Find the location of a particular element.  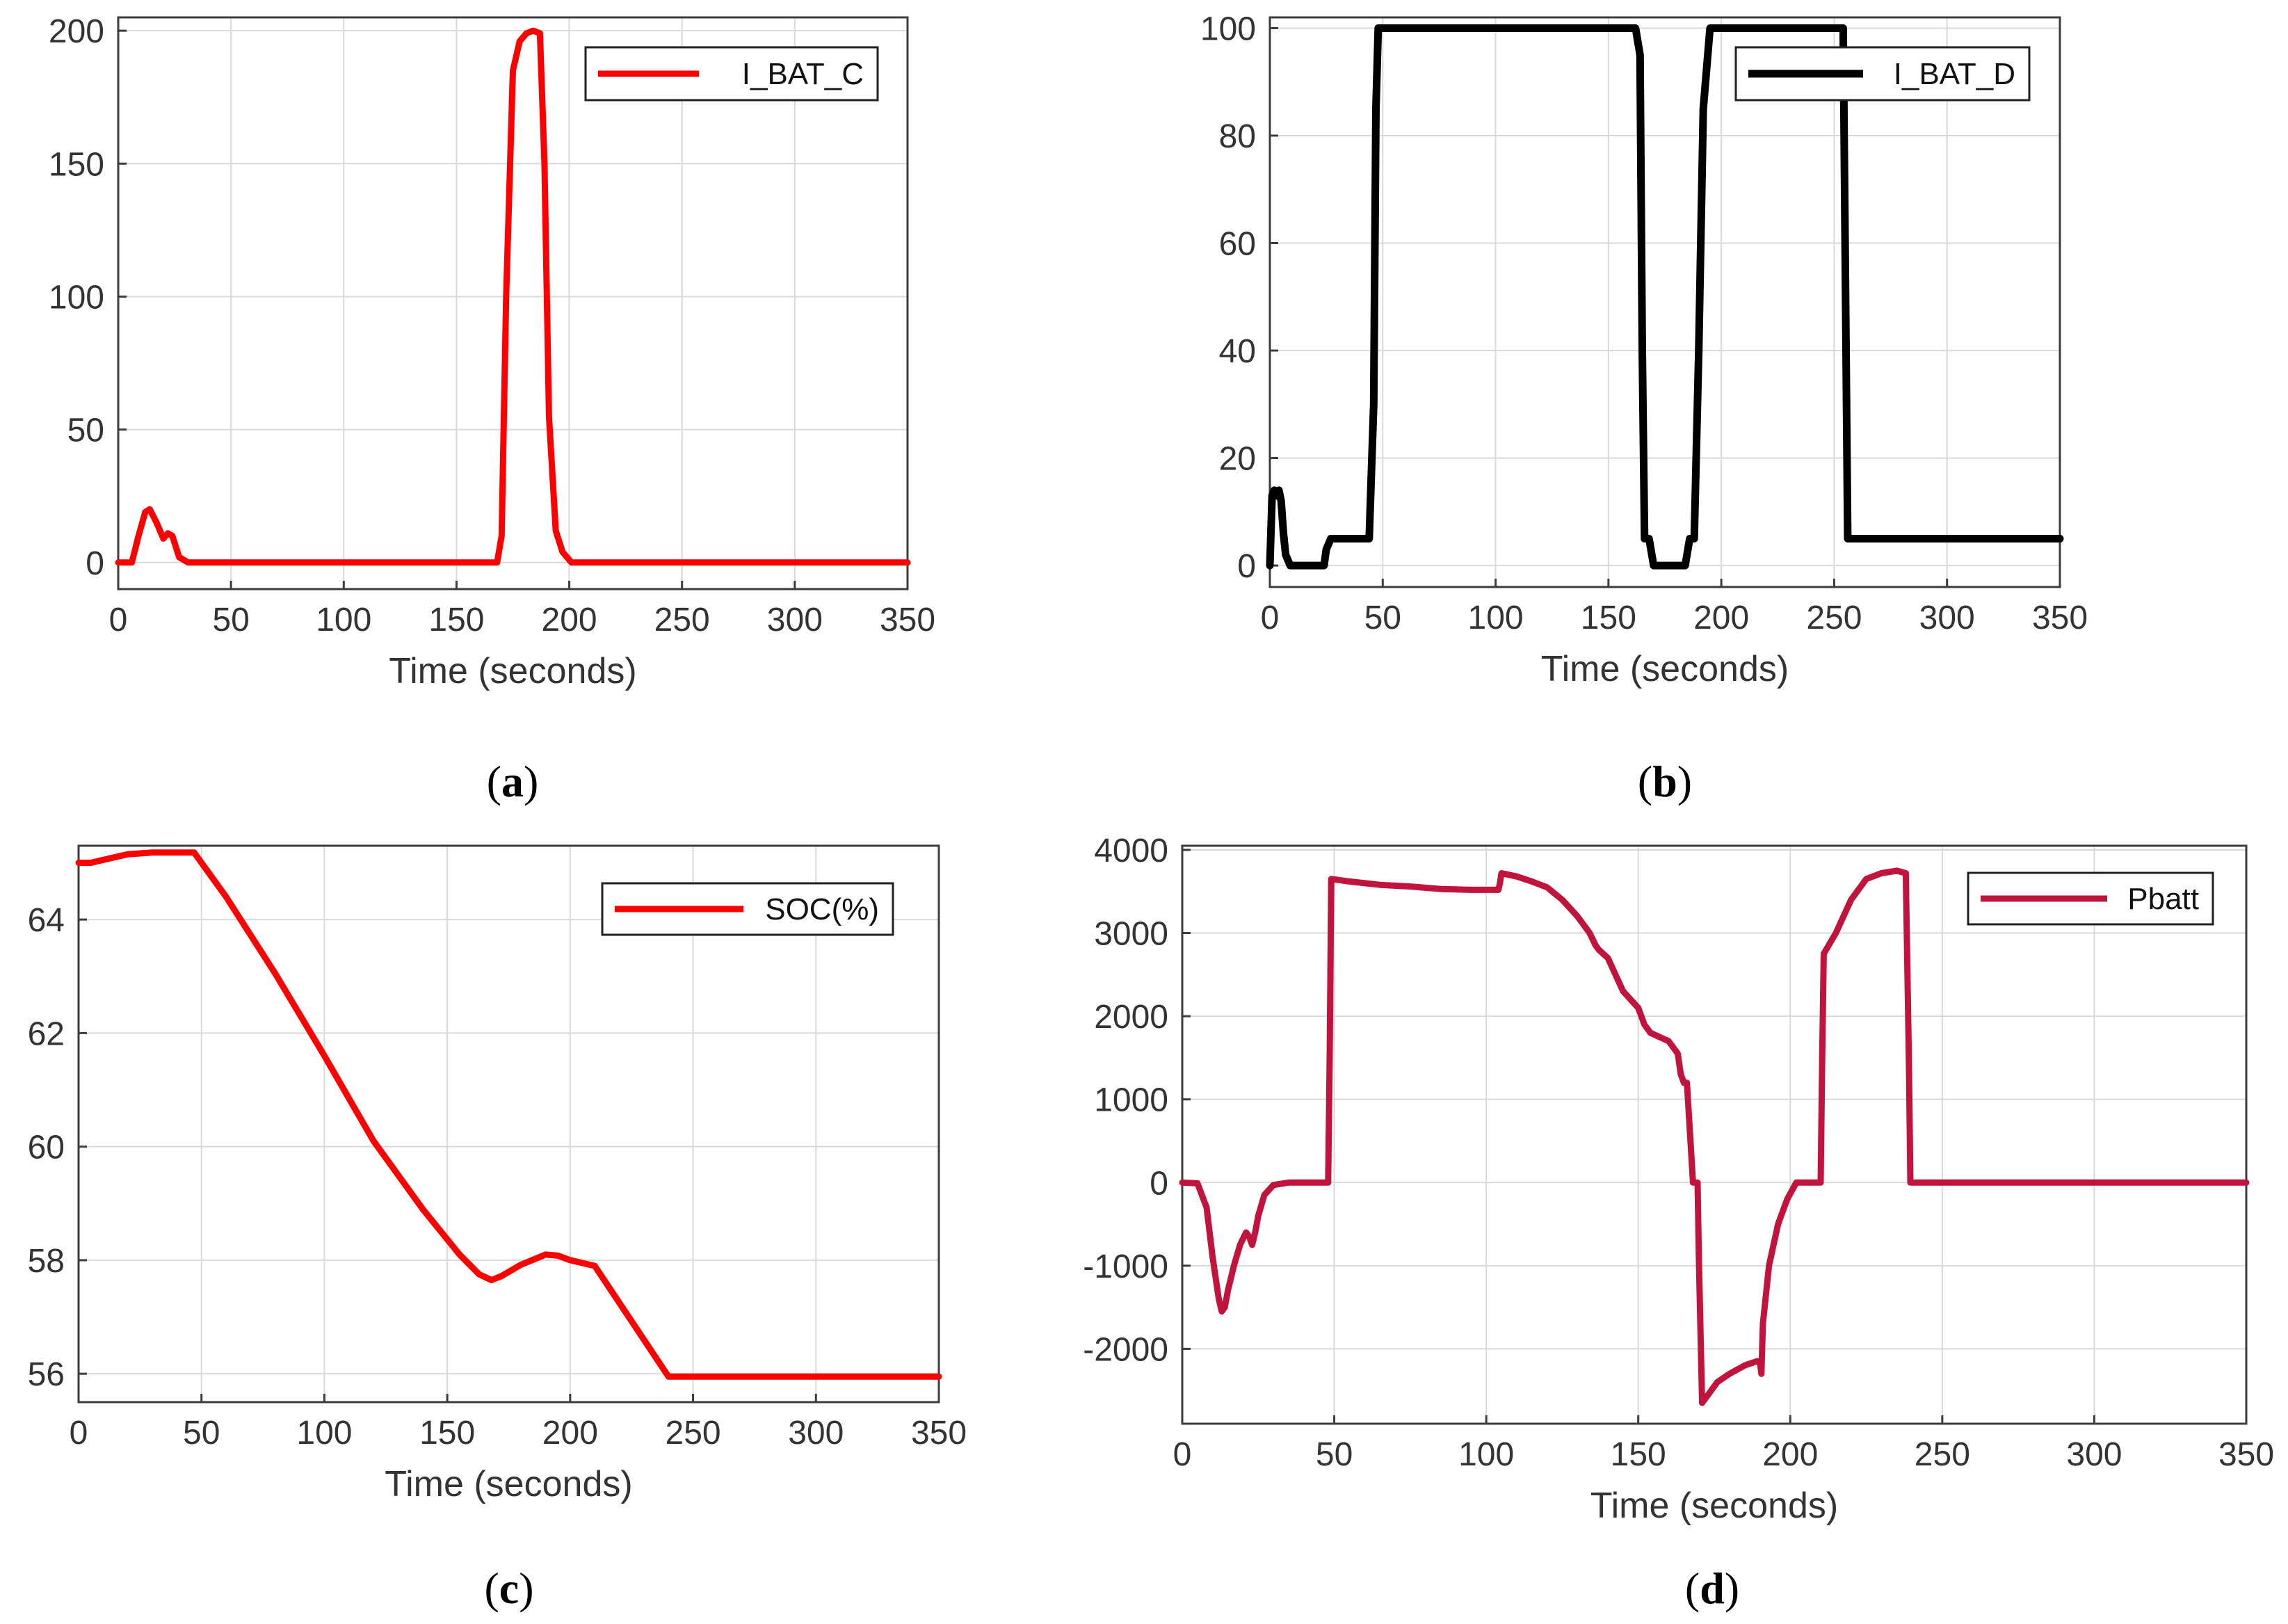

series-line-i-bat-d is located at coordinates (1665, 297).